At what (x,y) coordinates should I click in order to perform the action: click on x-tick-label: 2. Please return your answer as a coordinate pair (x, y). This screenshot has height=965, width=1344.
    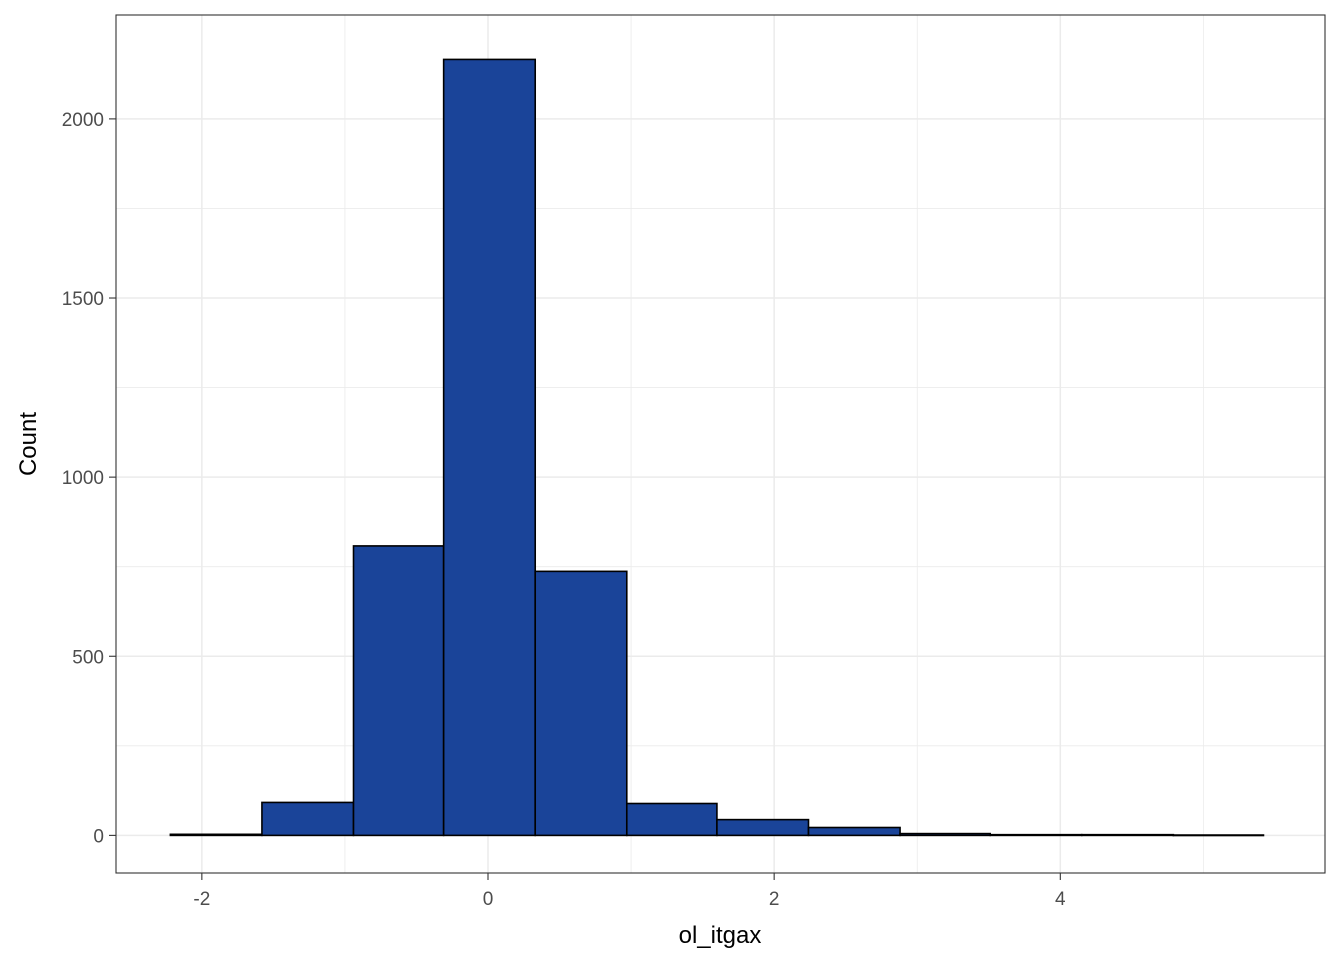
    Looking at the image, I should click on (774, 899).